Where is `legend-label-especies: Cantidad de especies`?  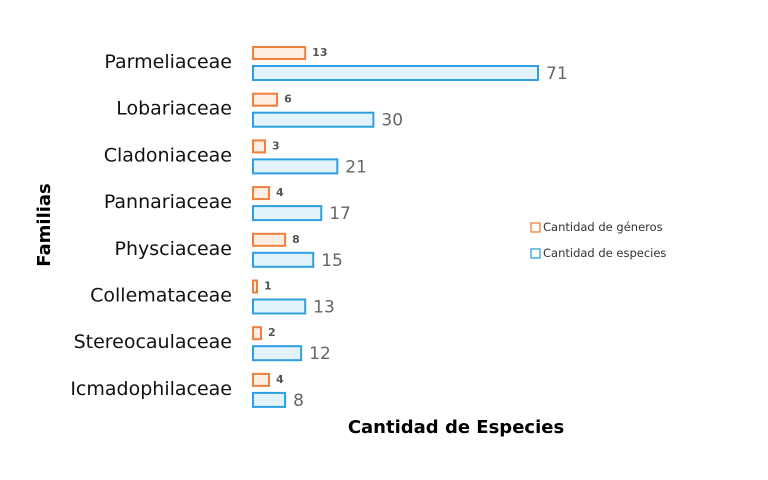
legend-label-especies: Cantidad de especies is located at coordinates (604, 253).